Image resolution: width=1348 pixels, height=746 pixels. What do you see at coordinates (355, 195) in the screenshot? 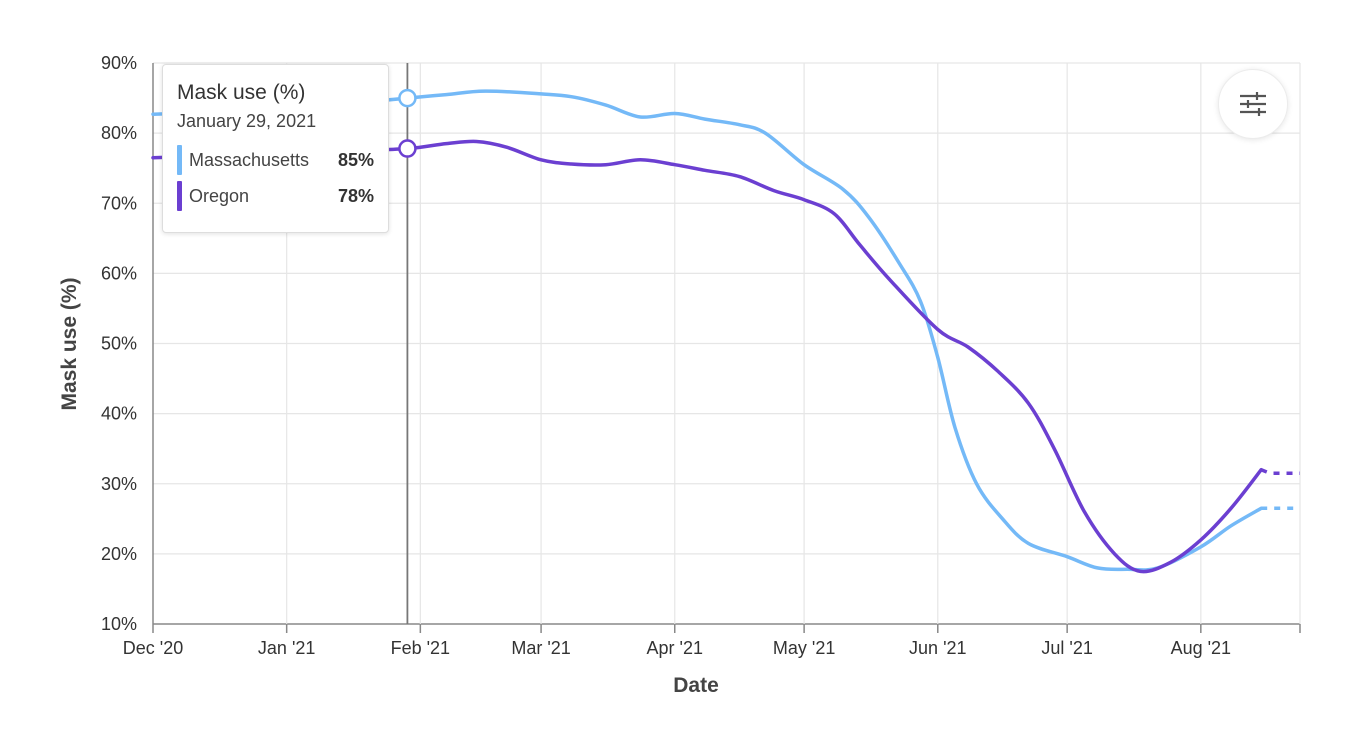
I see `tooltip-series-value: 78%` at bounding box center [355, 195].